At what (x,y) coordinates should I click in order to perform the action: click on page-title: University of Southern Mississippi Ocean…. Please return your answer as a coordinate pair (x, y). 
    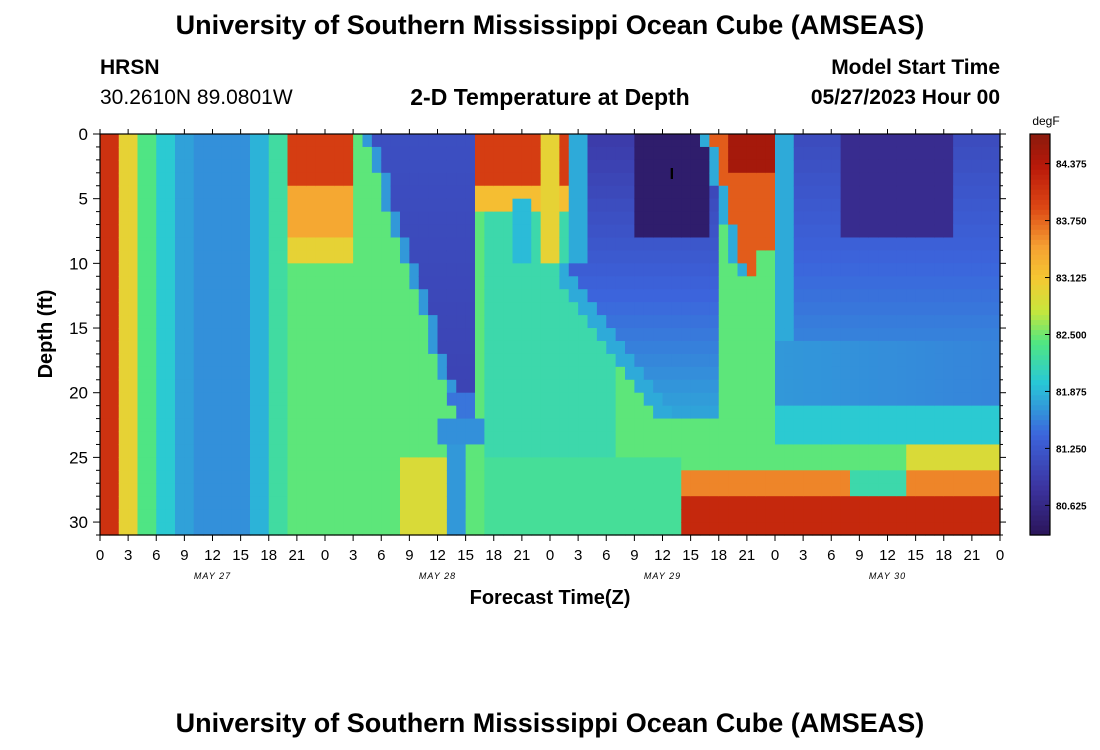
    Looking at the image, I should click on (550, 25).